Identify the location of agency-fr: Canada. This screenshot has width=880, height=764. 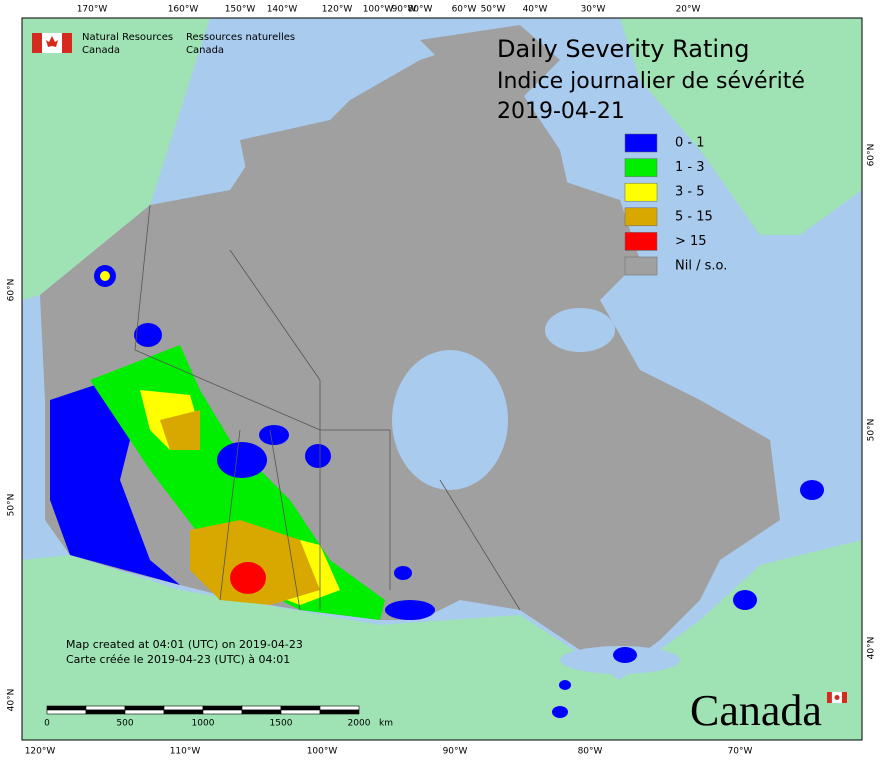
(205, 50).